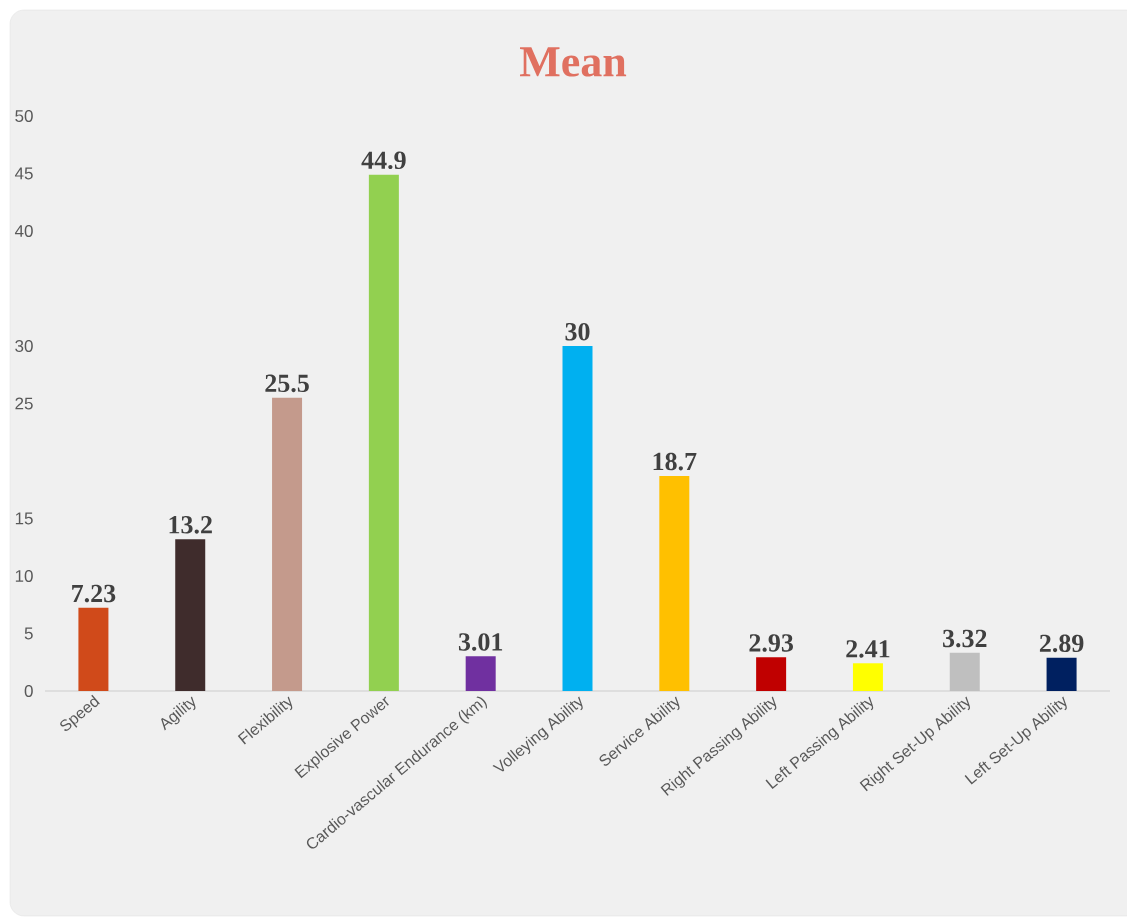 This screenshot has width=1127, height=918. Describe the element at coordinates (480, 642) in the screenshot. I see `data-label: 3.01` at that location.